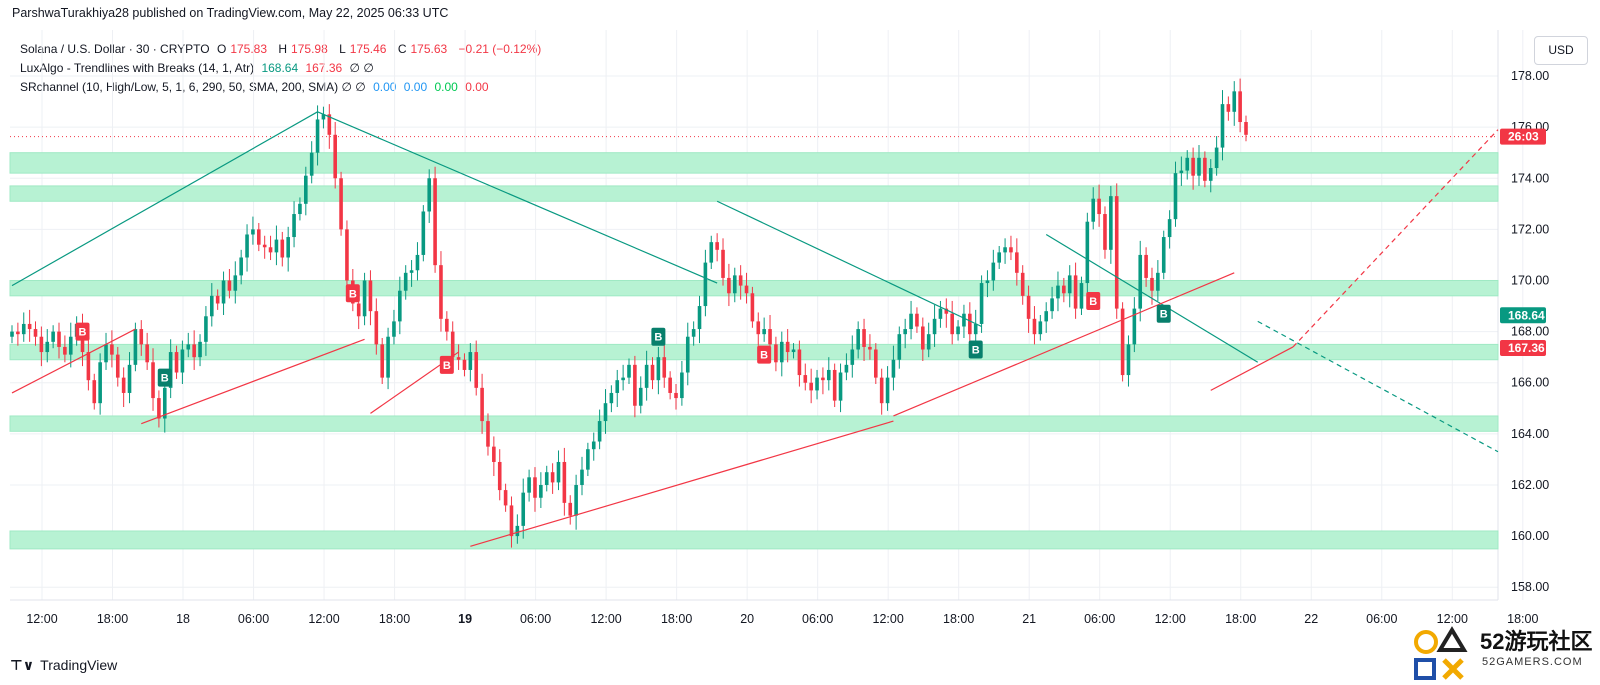 This screenshot has height=685, width=1600. I want to click on y-tick-label: 174.00, so click(1530, 178).